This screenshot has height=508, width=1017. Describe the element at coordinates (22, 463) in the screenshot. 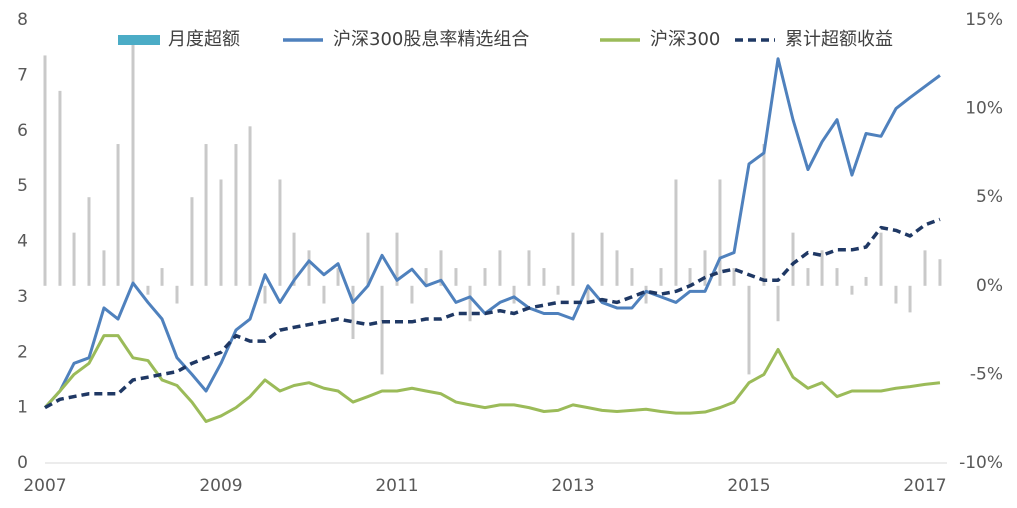

I see `y-tick-label: 0` at that location.